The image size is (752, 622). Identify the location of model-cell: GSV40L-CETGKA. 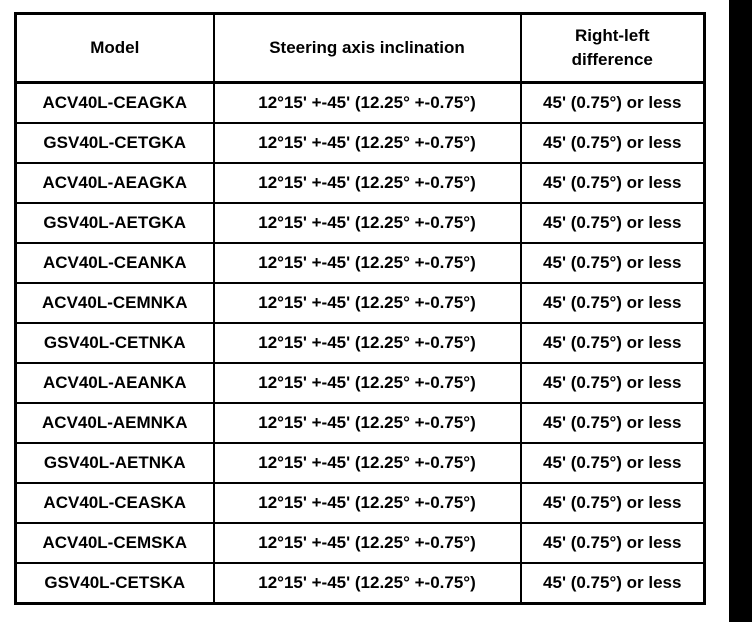
(114, 143).